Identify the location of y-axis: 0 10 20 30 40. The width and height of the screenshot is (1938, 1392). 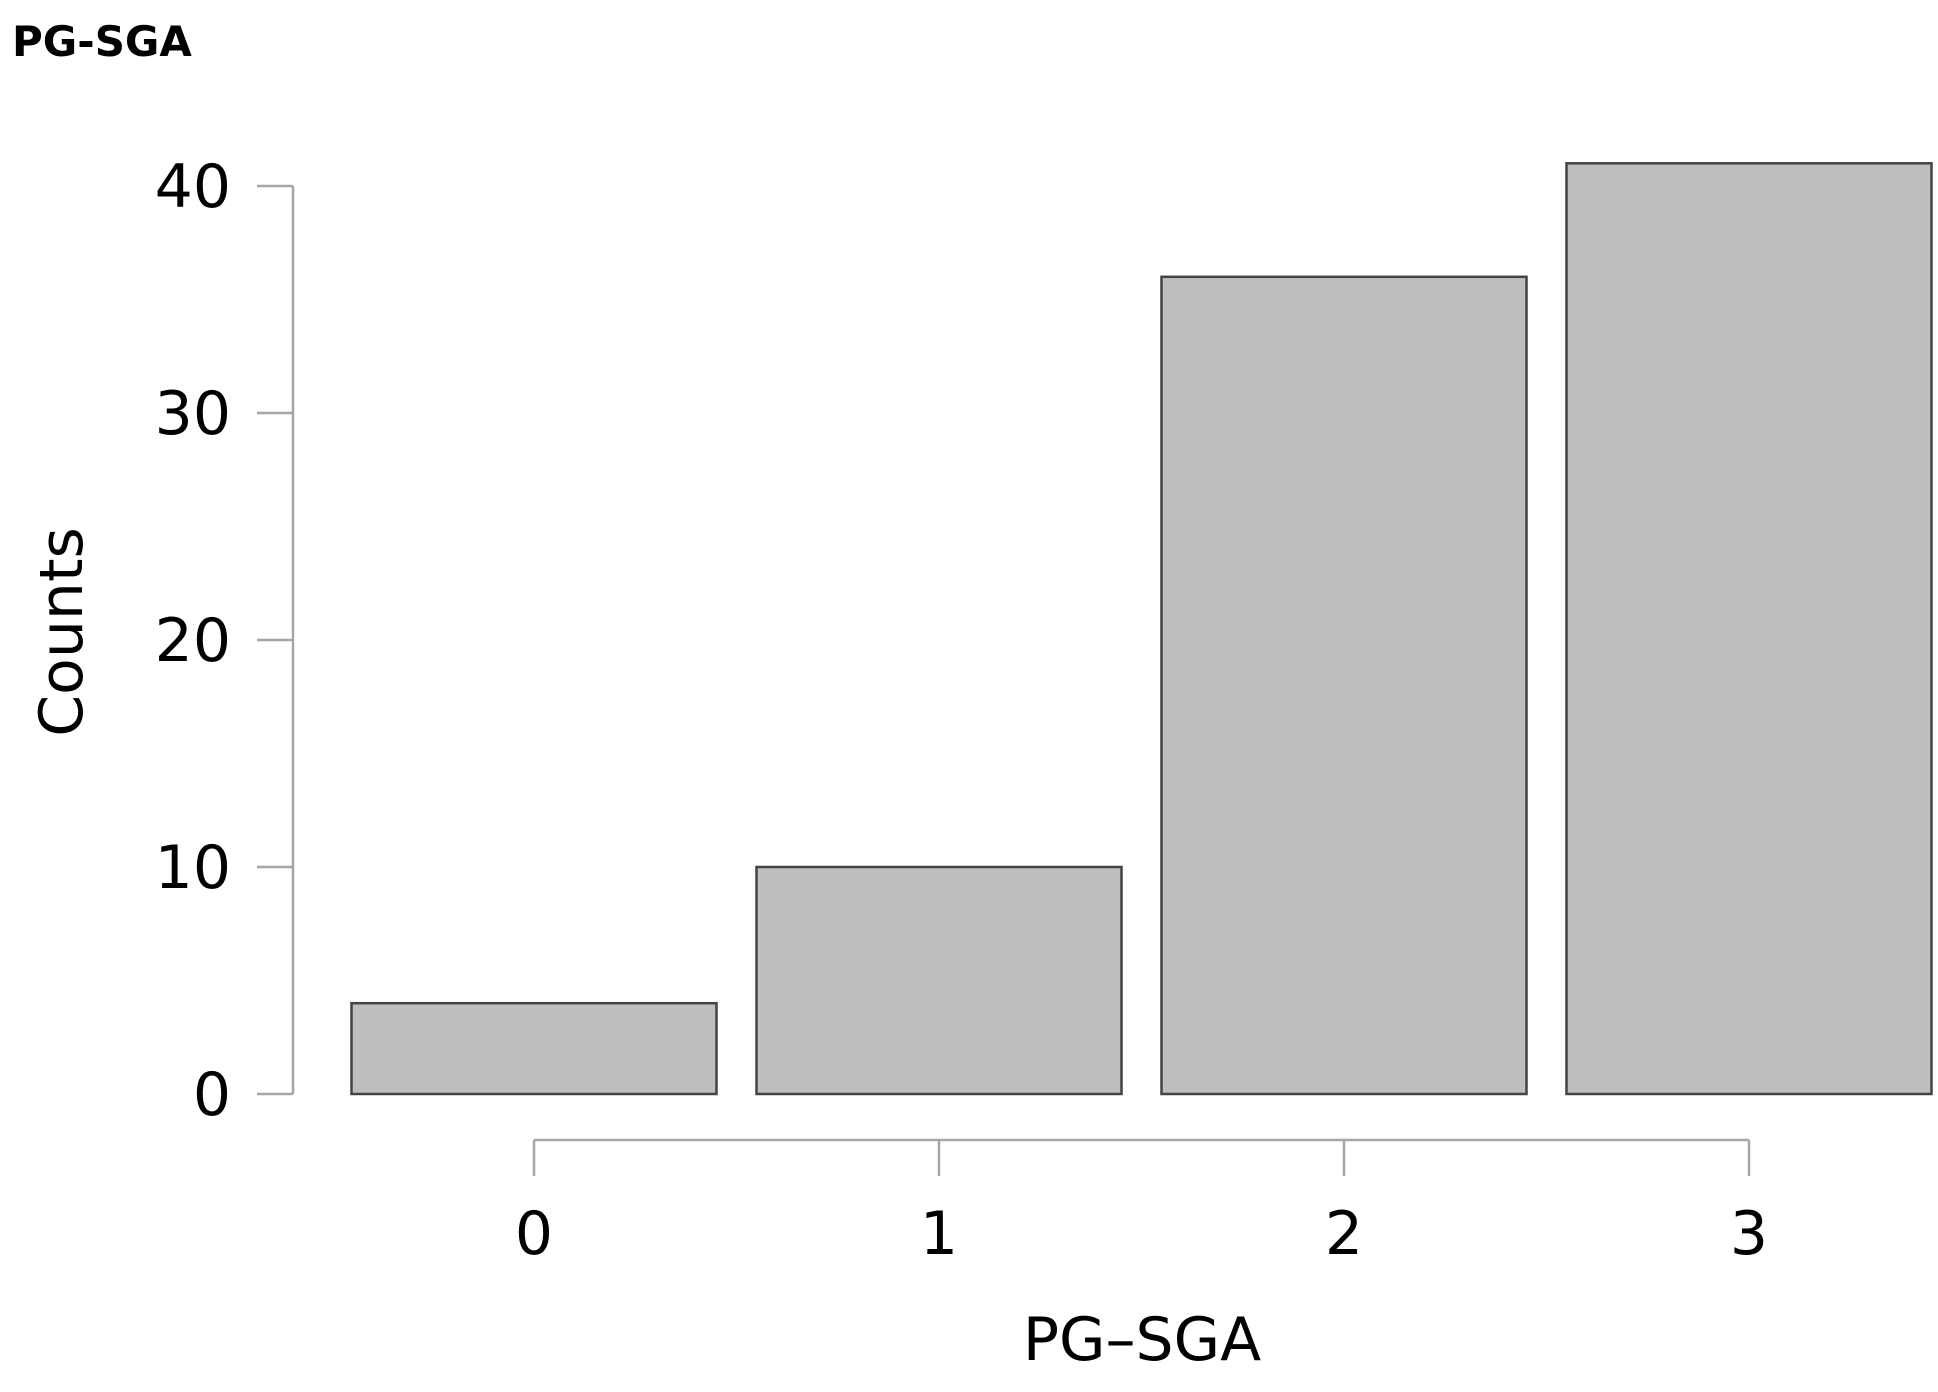
(225, 641).